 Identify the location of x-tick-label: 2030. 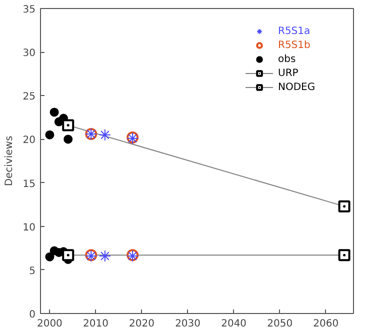
(188, 323).